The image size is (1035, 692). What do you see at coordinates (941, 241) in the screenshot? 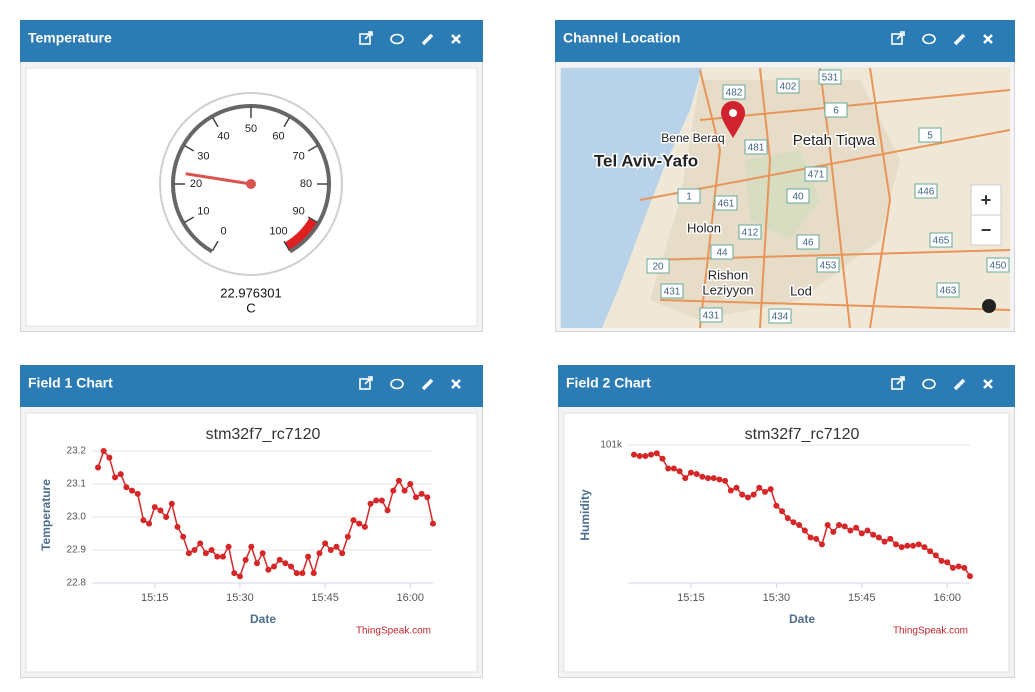
I see `road-number: 465` at bounding box center [941, 241].